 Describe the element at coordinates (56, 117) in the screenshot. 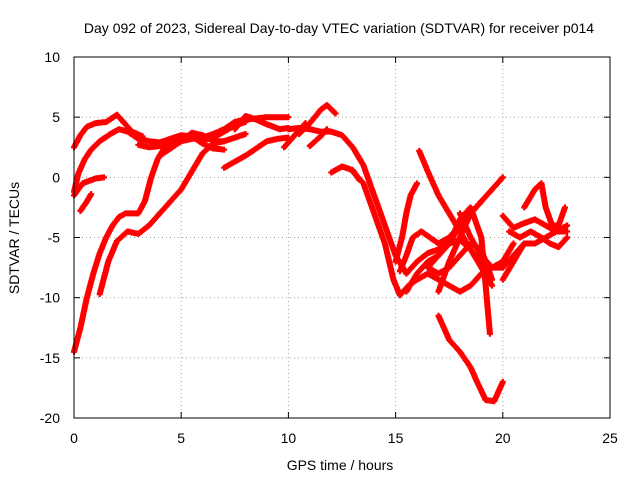

I see `y-tick-label: 5` at that location.